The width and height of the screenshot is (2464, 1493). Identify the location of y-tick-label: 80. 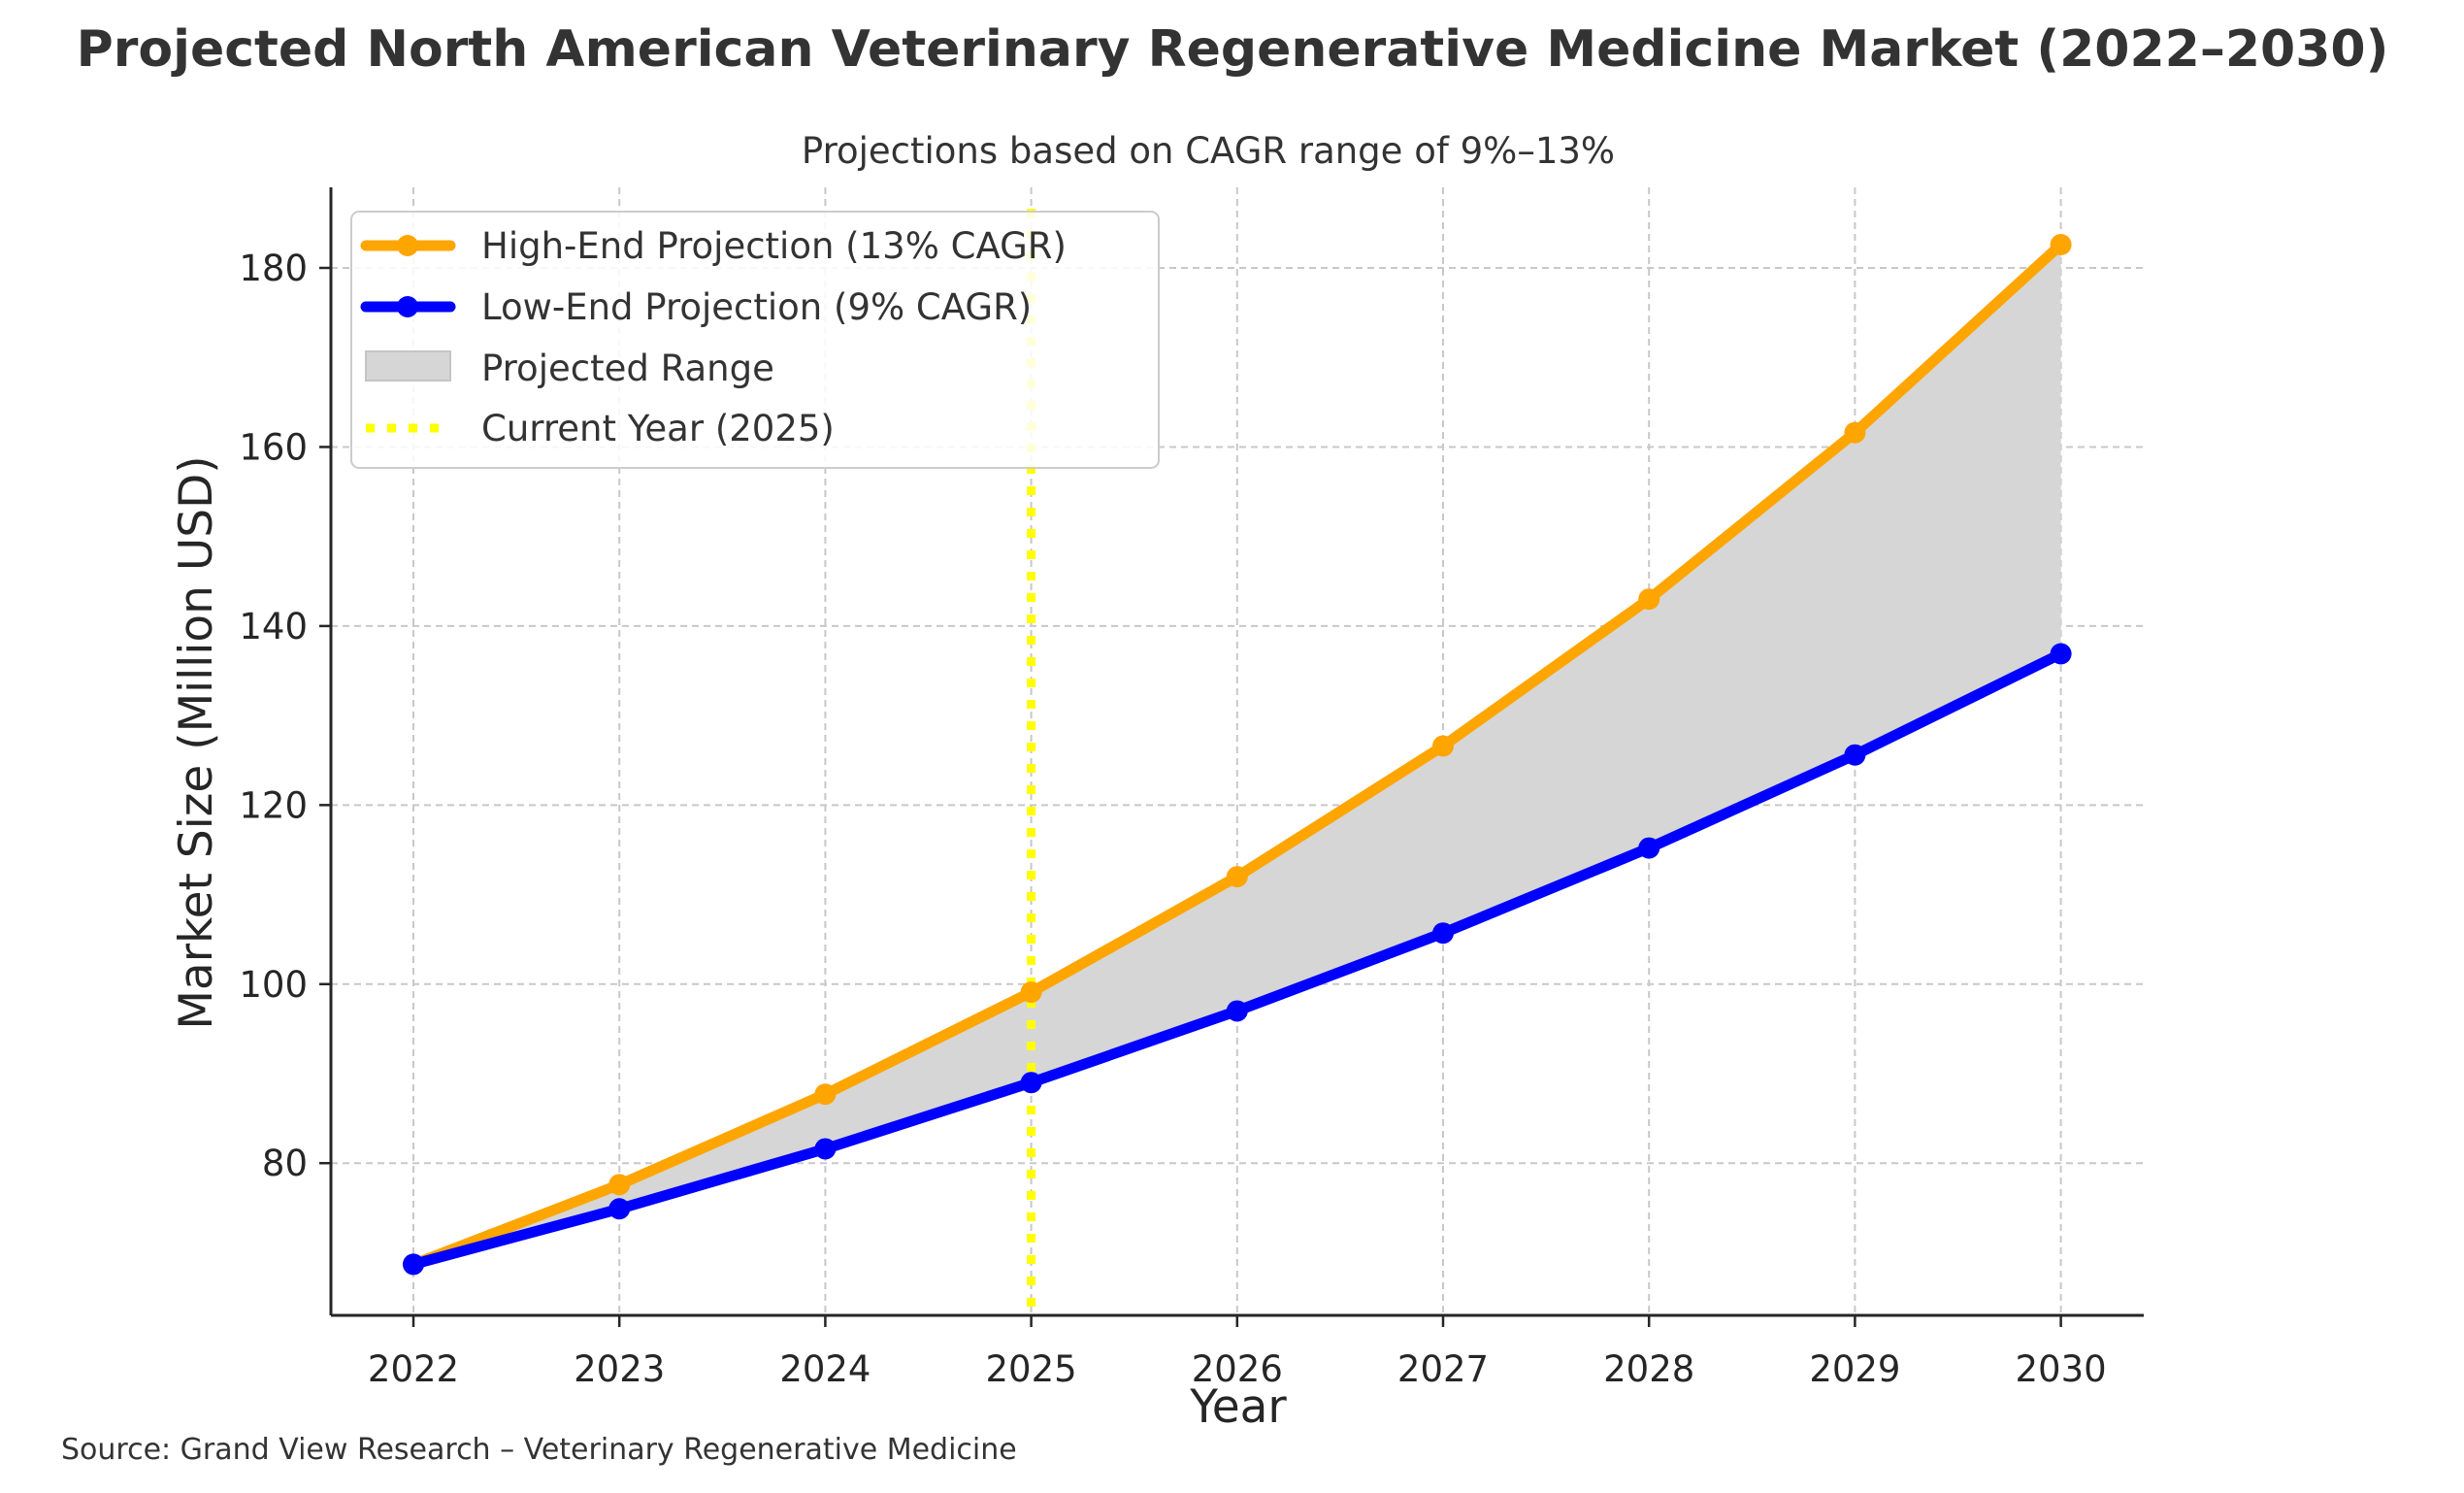
(285, 1163).